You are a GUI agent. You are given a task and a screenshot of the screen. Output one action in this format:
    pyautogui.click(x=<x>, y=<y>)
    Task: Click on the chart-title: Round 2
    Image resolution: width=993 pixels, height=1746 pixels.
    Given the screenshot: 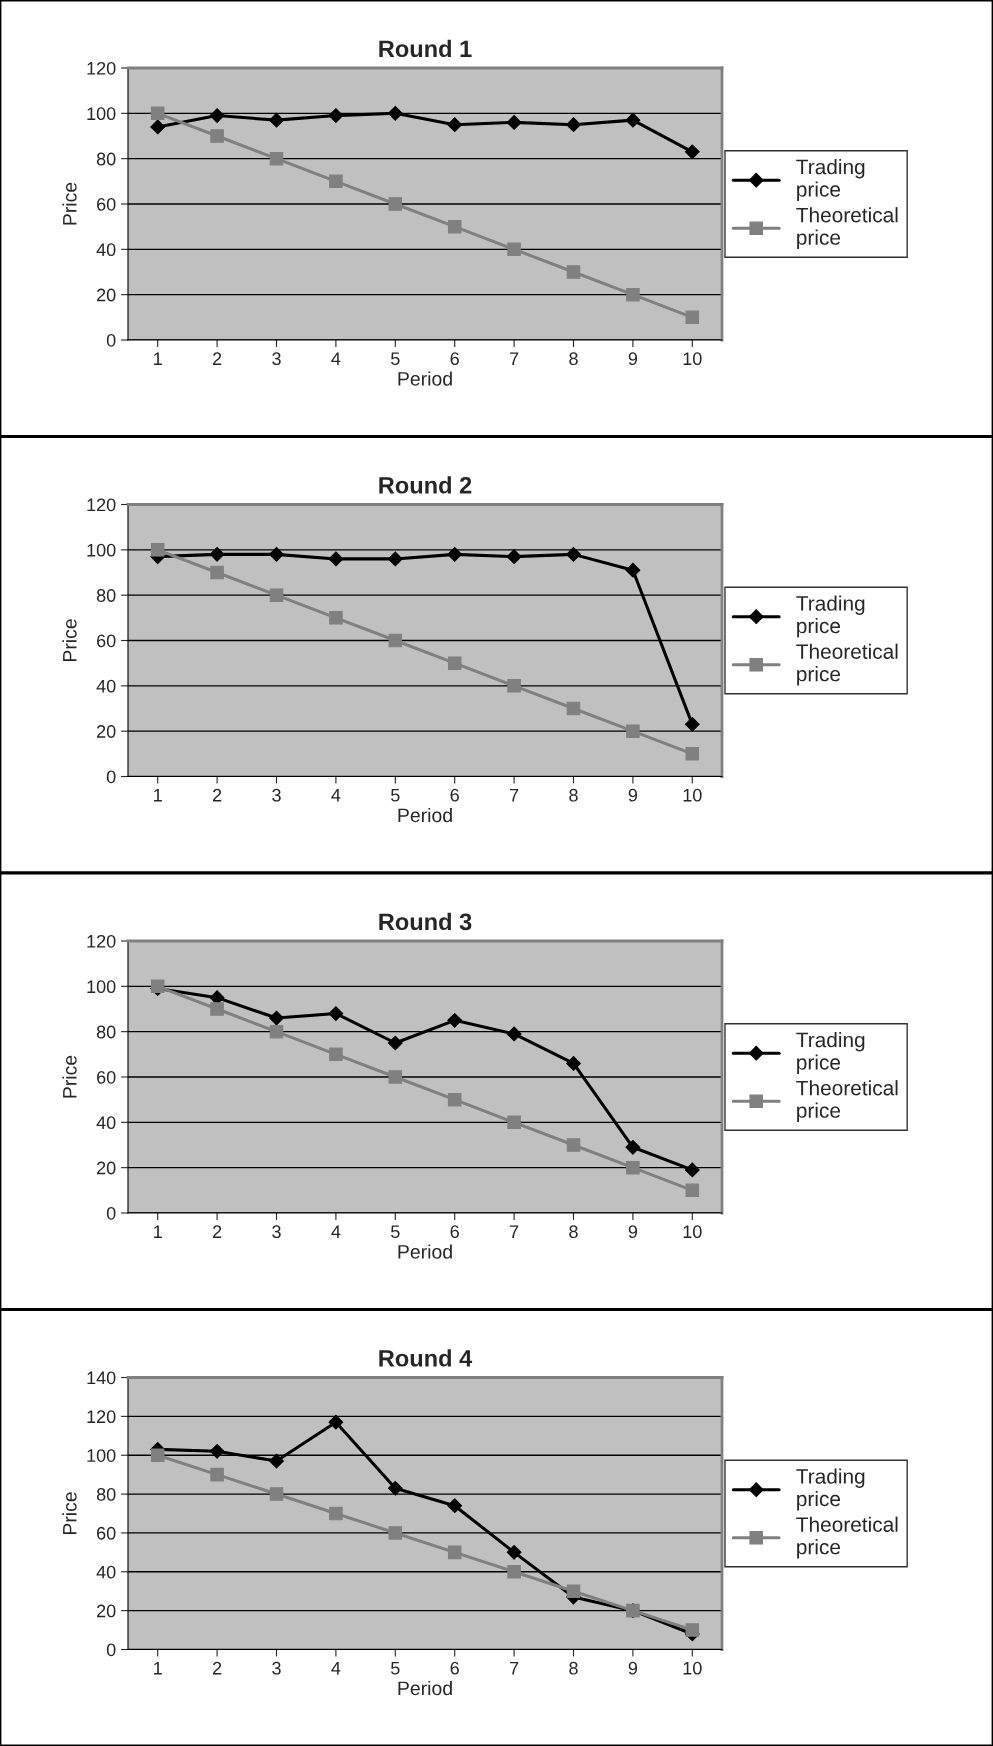 What is the action you would take?
    pyautogui.click(x=425, y=485)
    